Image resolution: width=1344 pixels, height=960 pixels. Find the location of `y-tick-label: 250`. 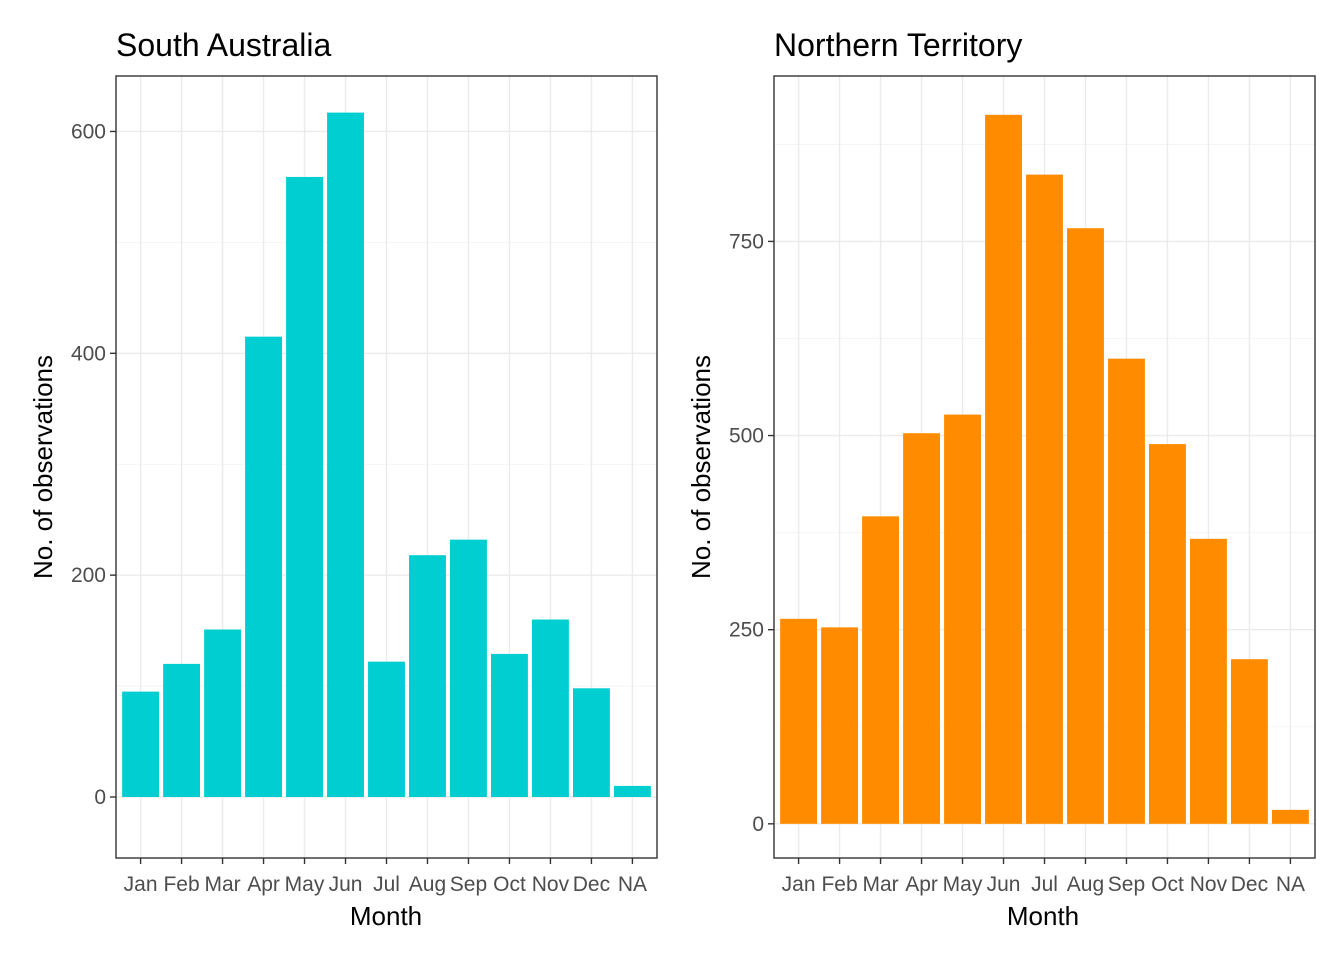

y-tick-label: 250 is located at coordinates (746, 630).